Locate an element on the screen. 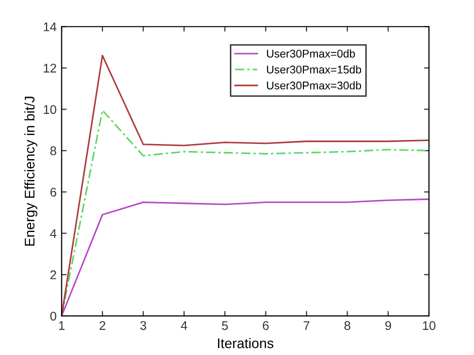 Image resolution: width=474 pixels, height=355 pixels. x-tick-label: 9 is located at coordinates (388, 325).